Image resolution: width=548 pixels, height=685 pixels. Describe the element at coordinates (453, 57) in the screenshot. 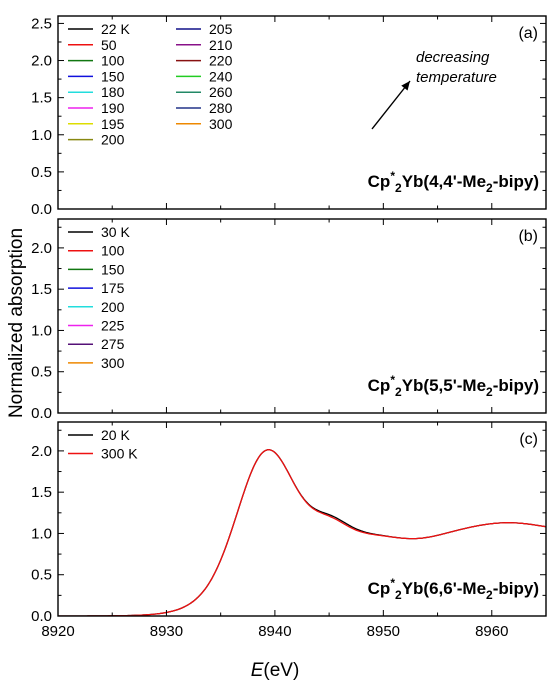

I see `annotation-text: decreasing` at that location.